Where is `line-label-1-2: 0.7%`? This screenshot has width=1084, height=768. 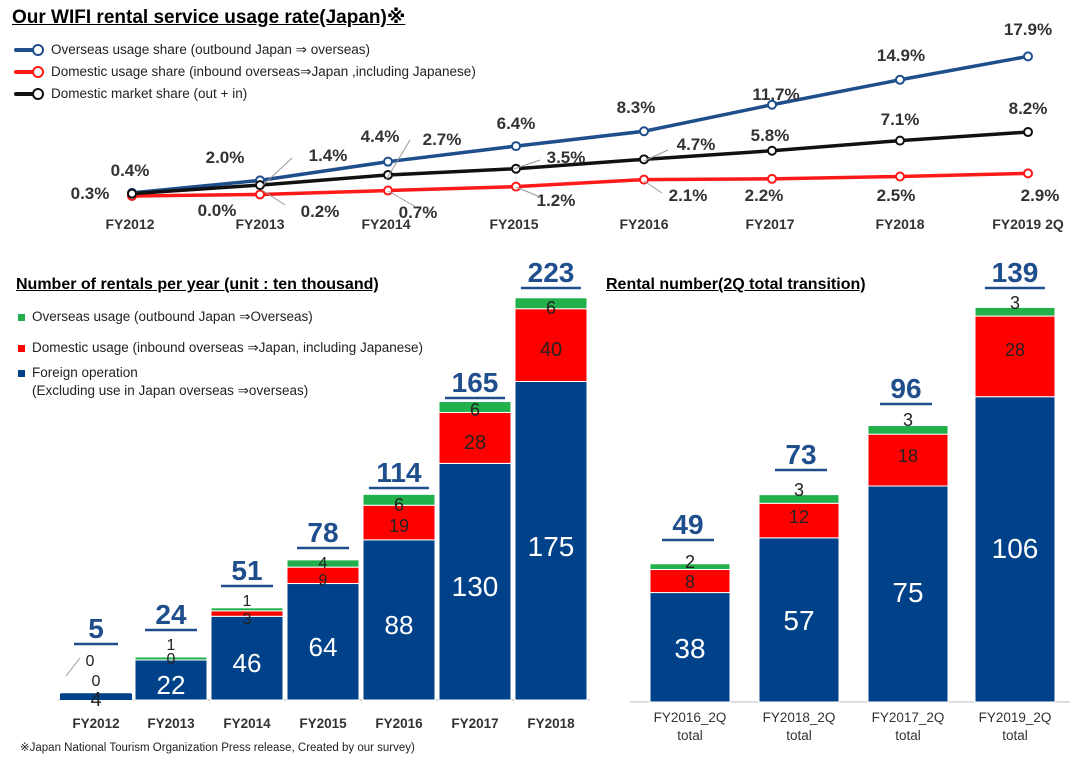 line-label-1-2: 0.7% is located at coordinates (418, 212).